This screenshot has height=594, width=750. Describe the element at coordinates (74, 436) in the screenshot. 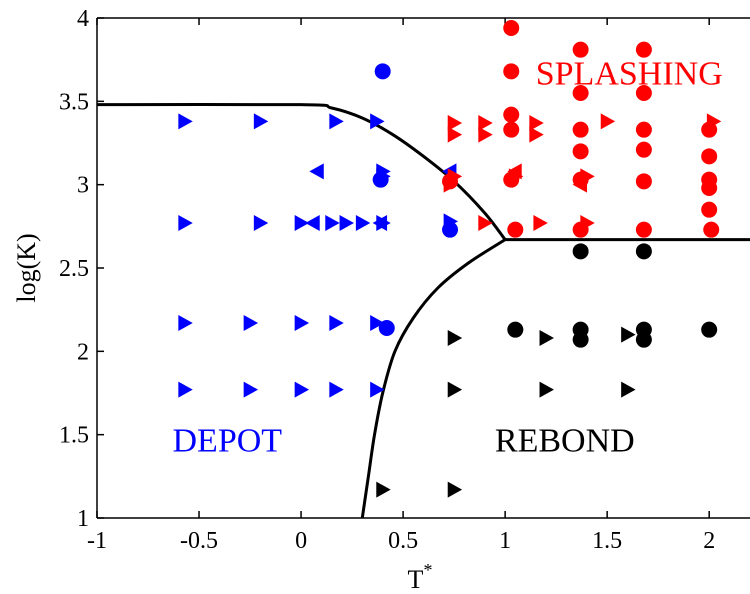

I see `y-tick-label: 1.5` at that location.